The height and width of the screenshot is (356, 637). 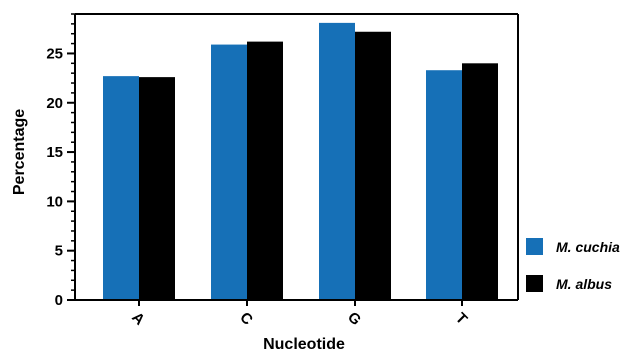 What do you see at coordinates (265, 170) in the screenshot?
I see `bar-C-series2` at bounding box center [265, 170].